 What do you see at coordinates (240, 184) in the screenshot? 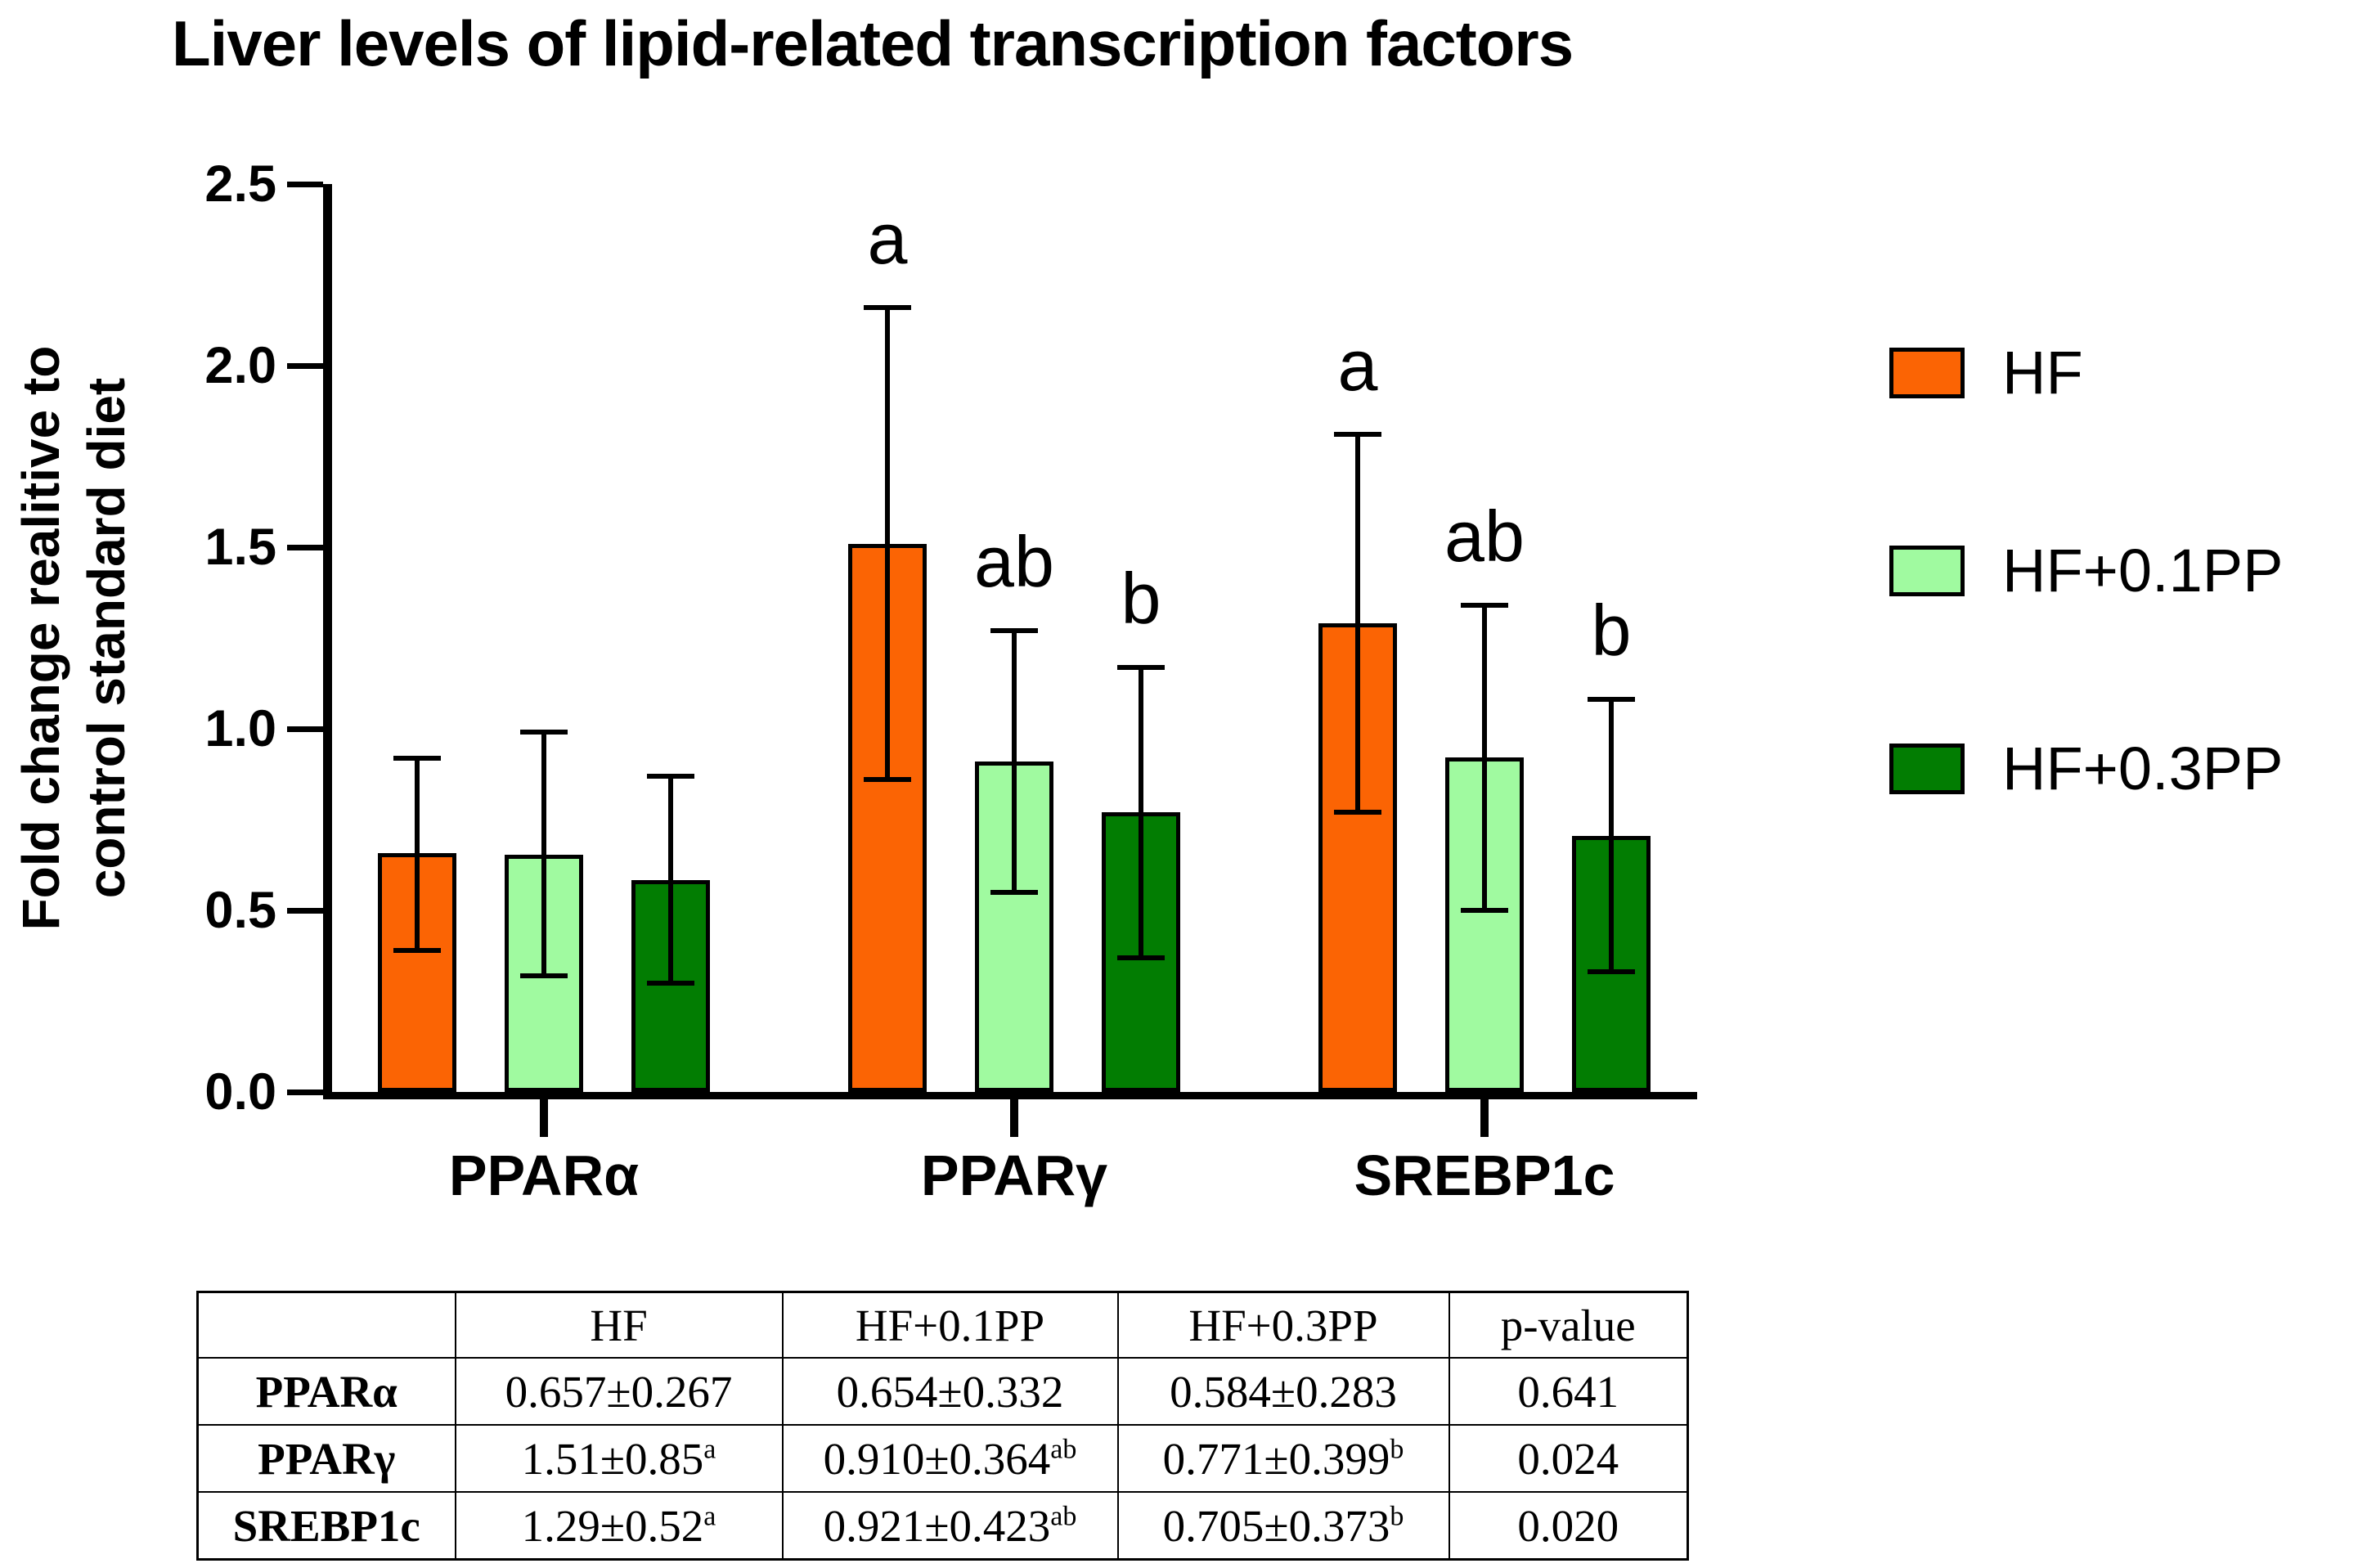
I see `y-tick-label: 2.5` at bounding box center [240, 184].